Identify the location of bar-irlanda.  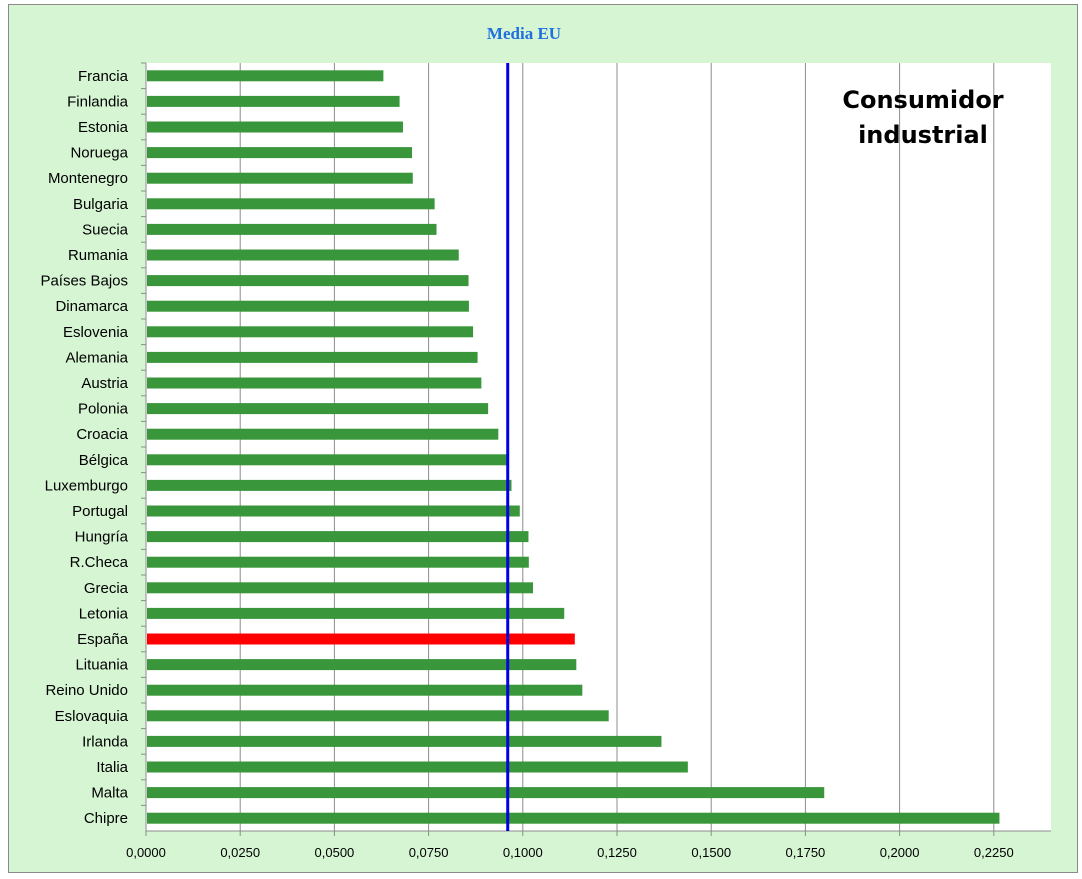
(404, 741).